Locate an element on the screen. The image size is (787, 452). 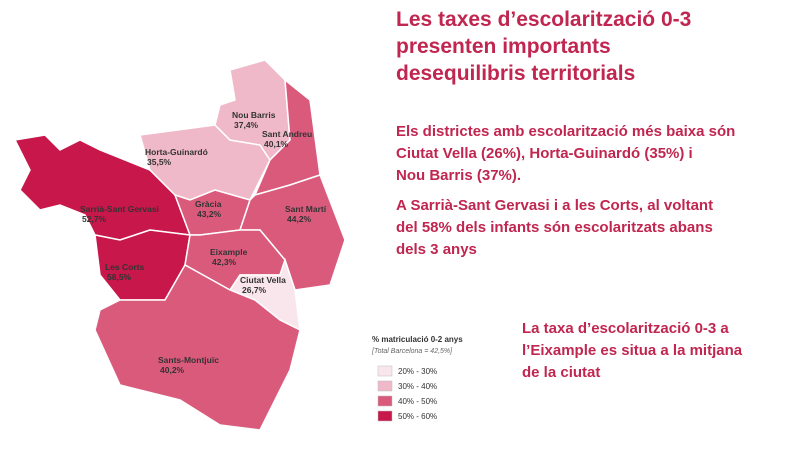
paragraph-line: Nou Barris (37%). is located at coordinates (458, 175).